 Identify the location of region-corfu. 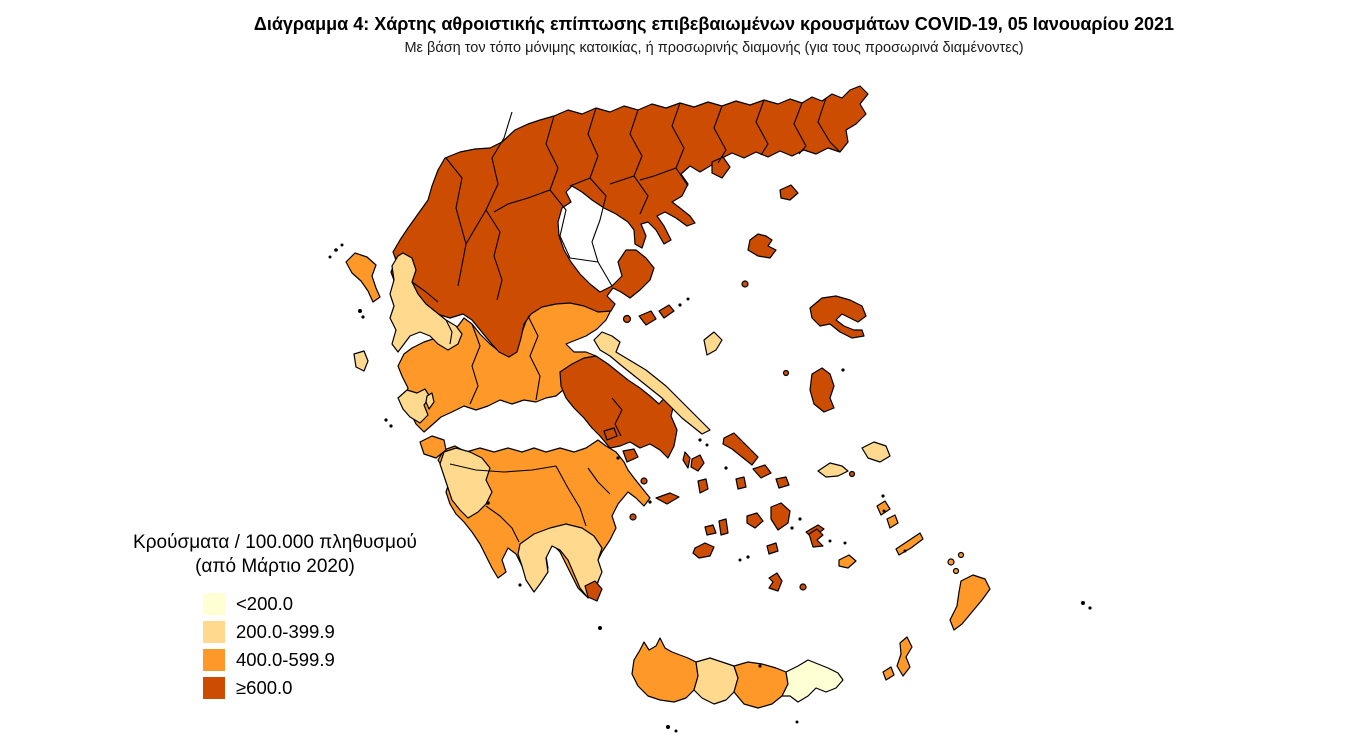
(363, 277).